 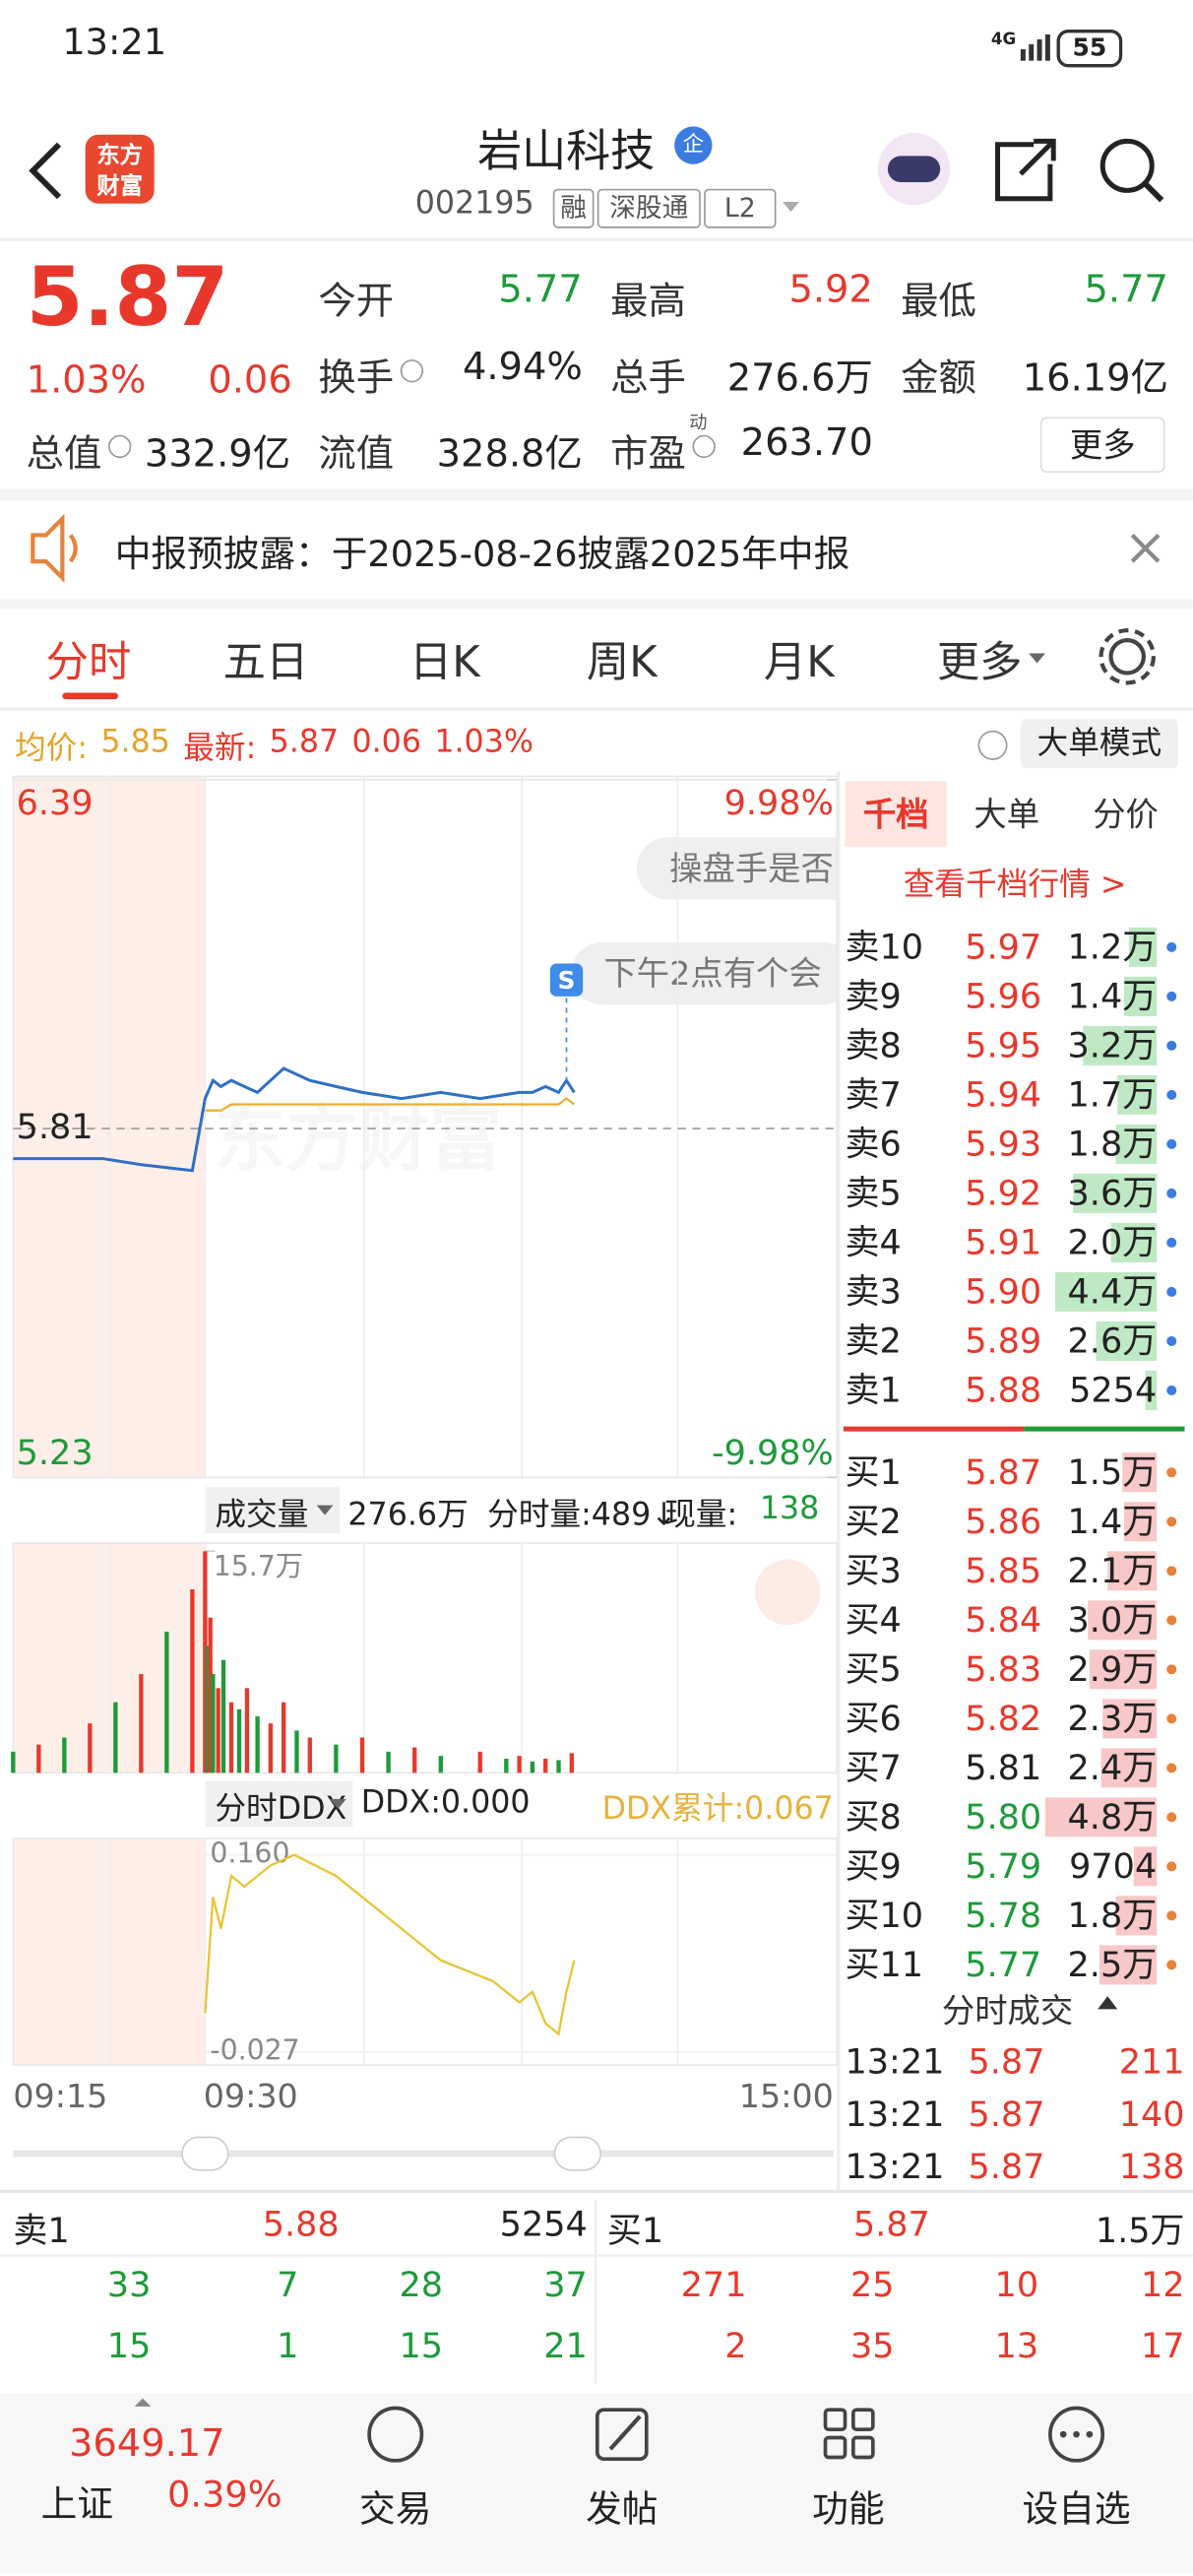 I want to click on book-tab: 千档, so click(x=896, y=814).